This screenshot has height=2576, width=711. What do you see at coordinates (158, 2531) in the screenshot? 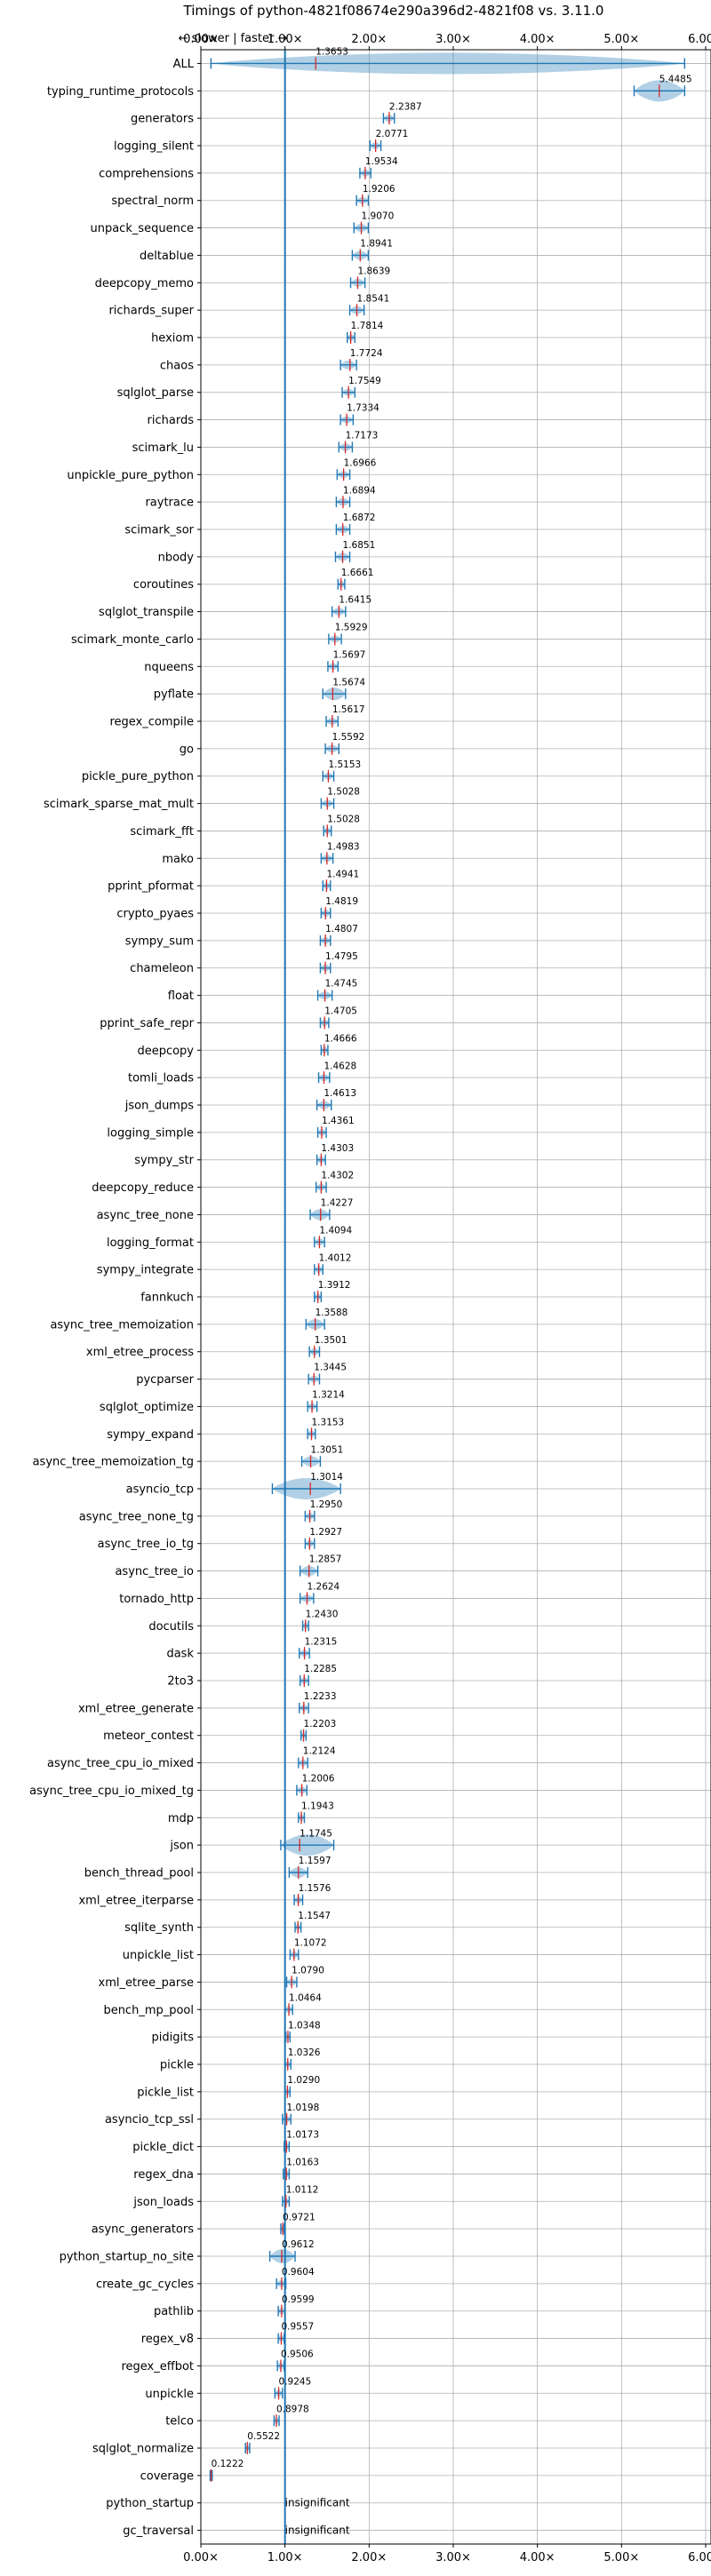
I see `benchmark-label: gc_traversal` at bounding box center [158, 2531].